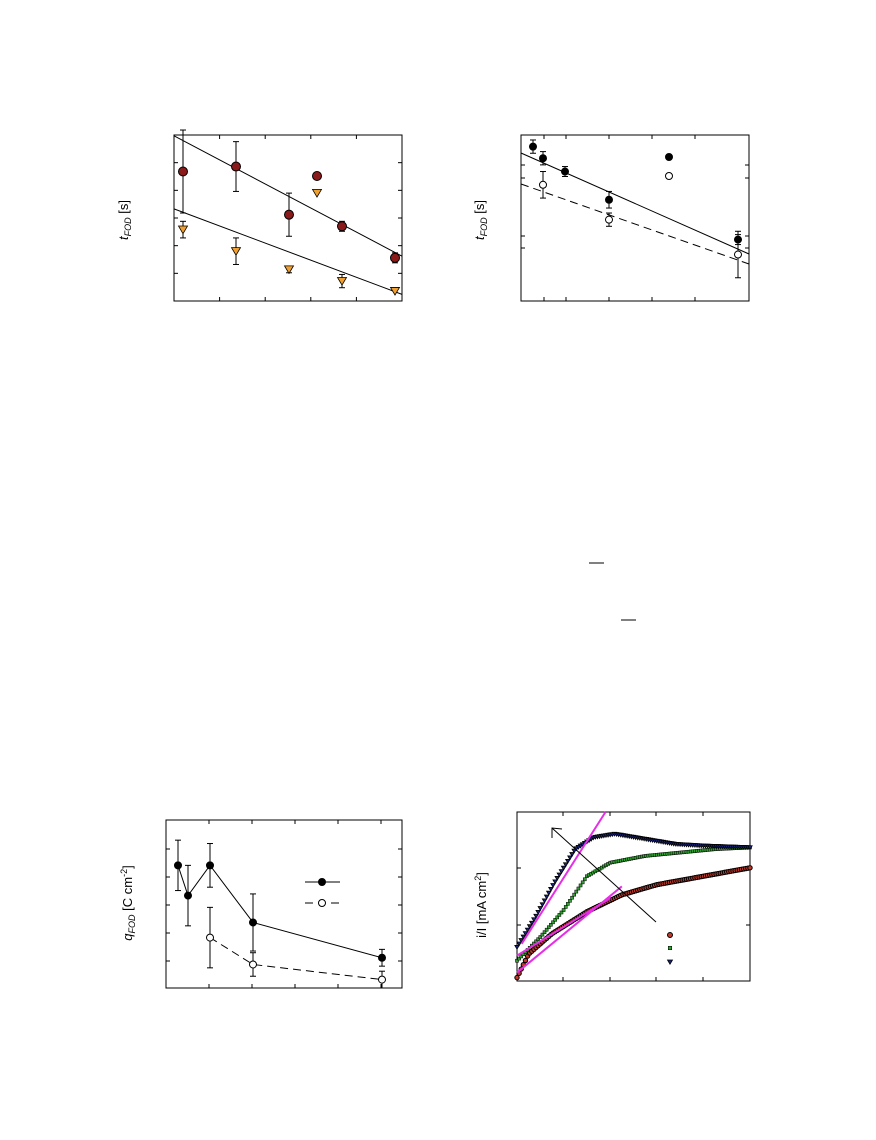 The image size is (876, 1140). Describe the element at coordinates (480, 220) in the screenshot. I see `panel-b-ylabel: tFOD [s]` at that location.